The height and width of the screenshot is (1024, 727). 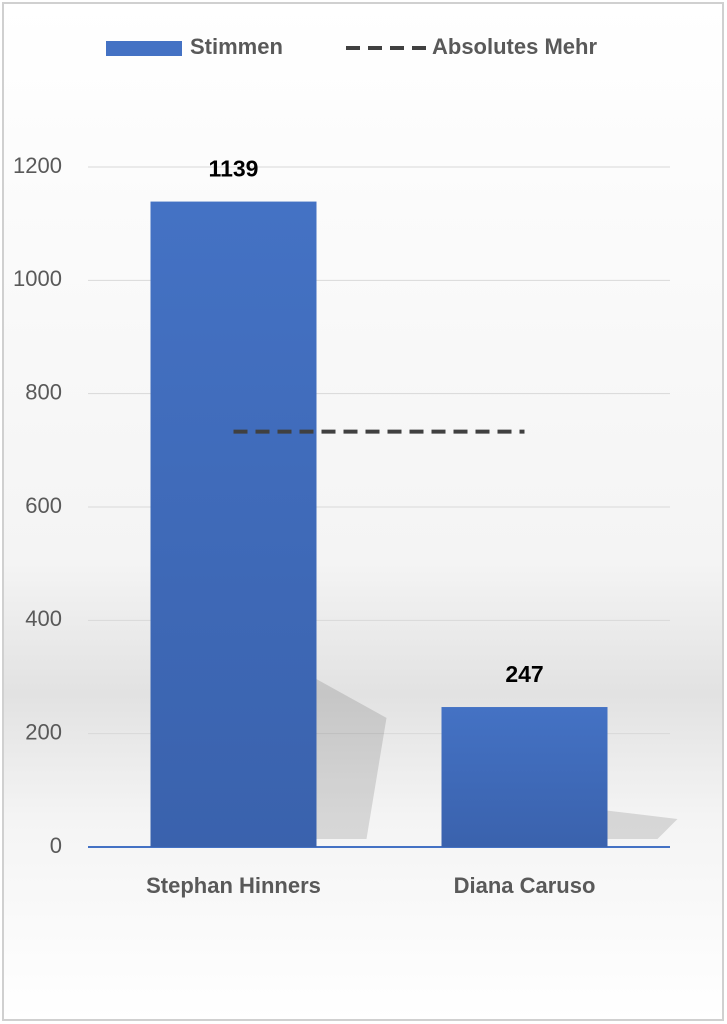 What do you see at coordinates (234, 169) in the screenshot?
I see `data-label: 1139` at bounding box center [234, 169].